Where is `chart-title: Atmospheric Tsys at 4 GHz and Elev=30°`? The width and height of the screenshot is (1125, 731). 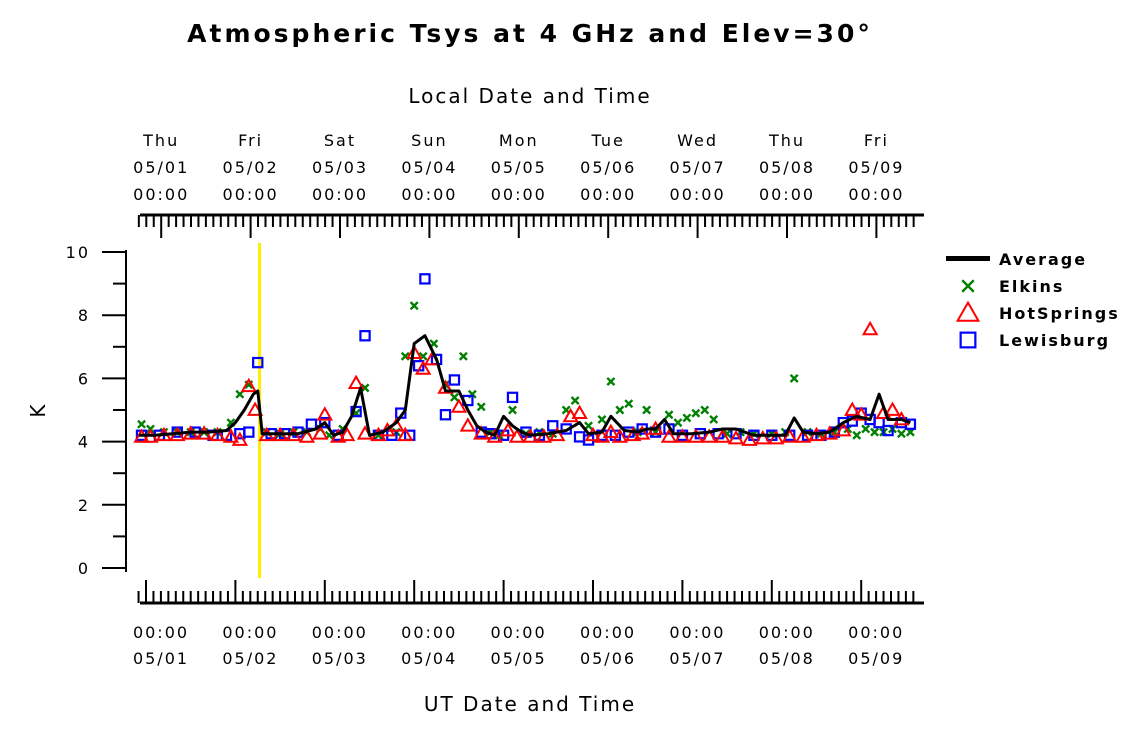
chart-title: Atmospheric Tsys at 4 GHz and Elev=30° is located at coordinates (530, 33).